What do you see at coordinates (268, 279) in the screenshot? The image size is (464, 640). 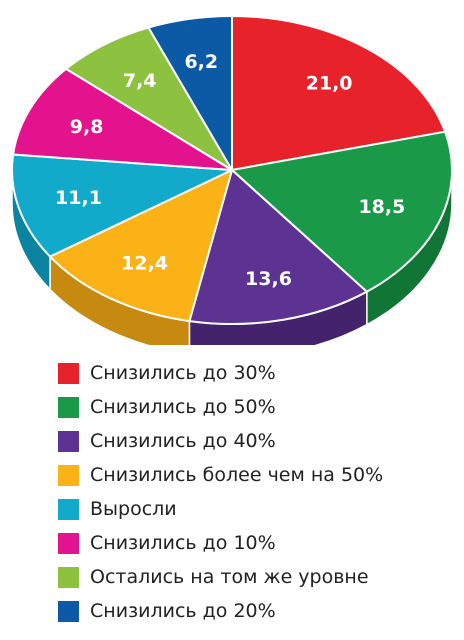 I see `data-label: 13,6` at bounding box center [268, 279].